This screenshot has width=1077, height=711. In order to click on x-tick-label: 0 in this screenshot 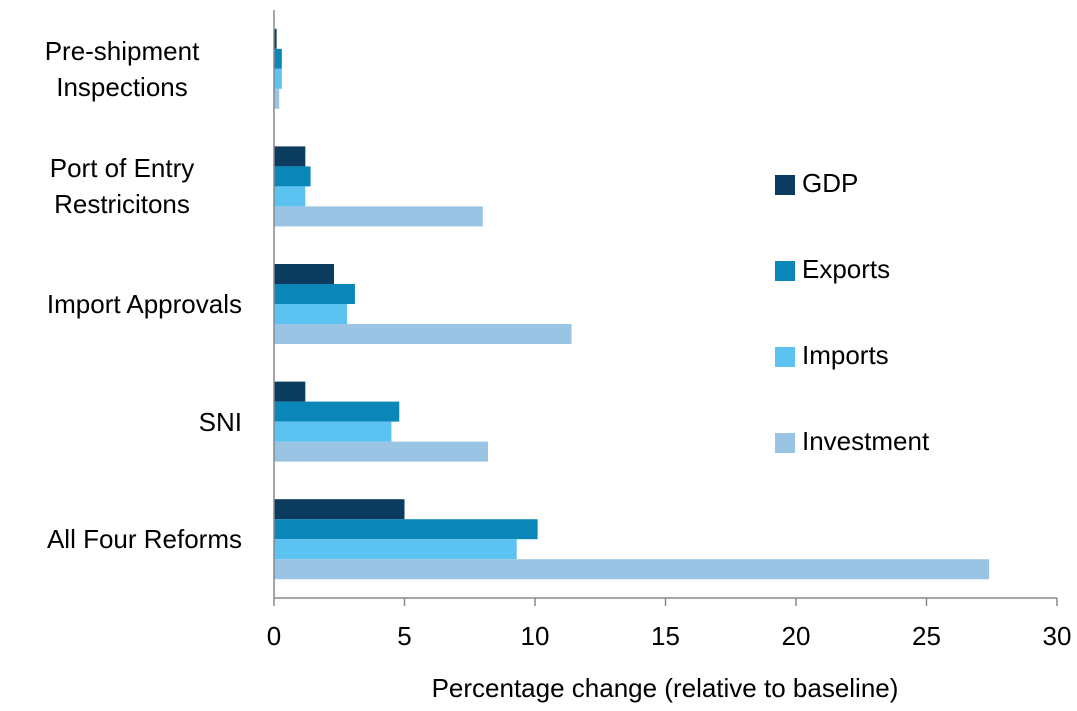, I will do `click(274, 636)`.